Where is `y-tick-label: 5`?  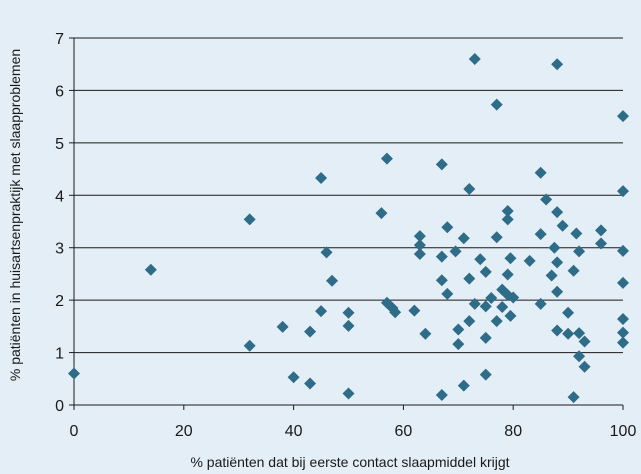
y-tick-label: 5 is located at coordinates (59, 144).